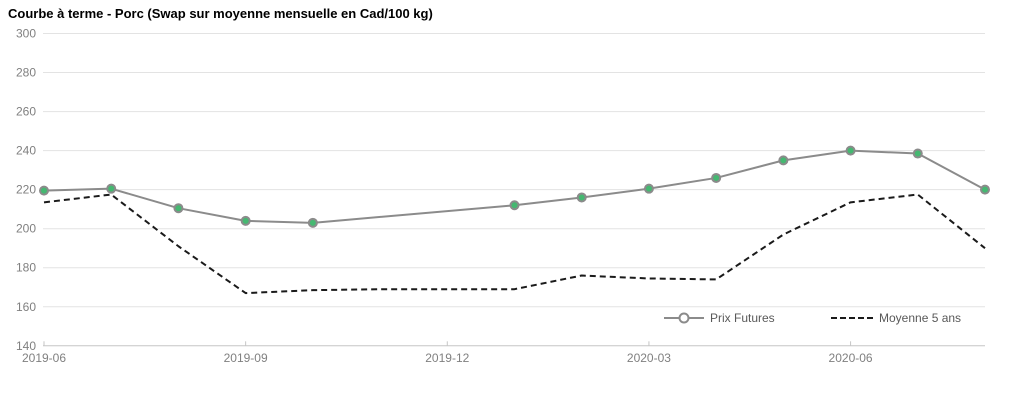  What do you see at coordinates (26, 346) in the screenshot?
I see `y-tick-label: 140` at bounding box center [26, 346].